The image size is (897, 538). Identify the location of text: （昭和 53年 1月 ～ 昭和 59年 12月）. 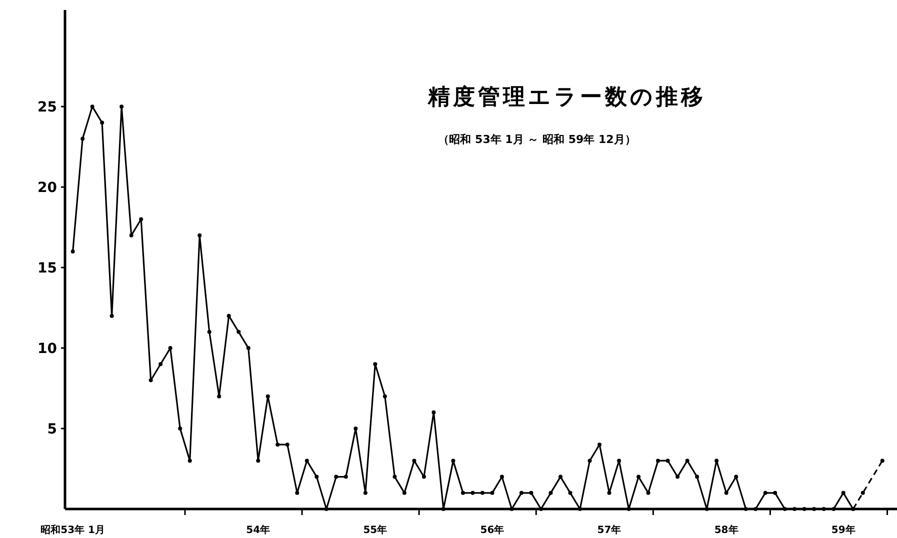
(537, 139).